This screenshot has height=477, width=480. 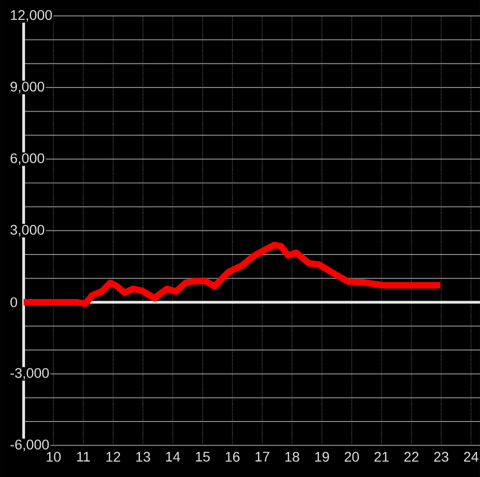 What do you see at coordinates (29, 374) in the screenshot?
I see `y-tick-label: -3,000` at bounding box center [29, 374].